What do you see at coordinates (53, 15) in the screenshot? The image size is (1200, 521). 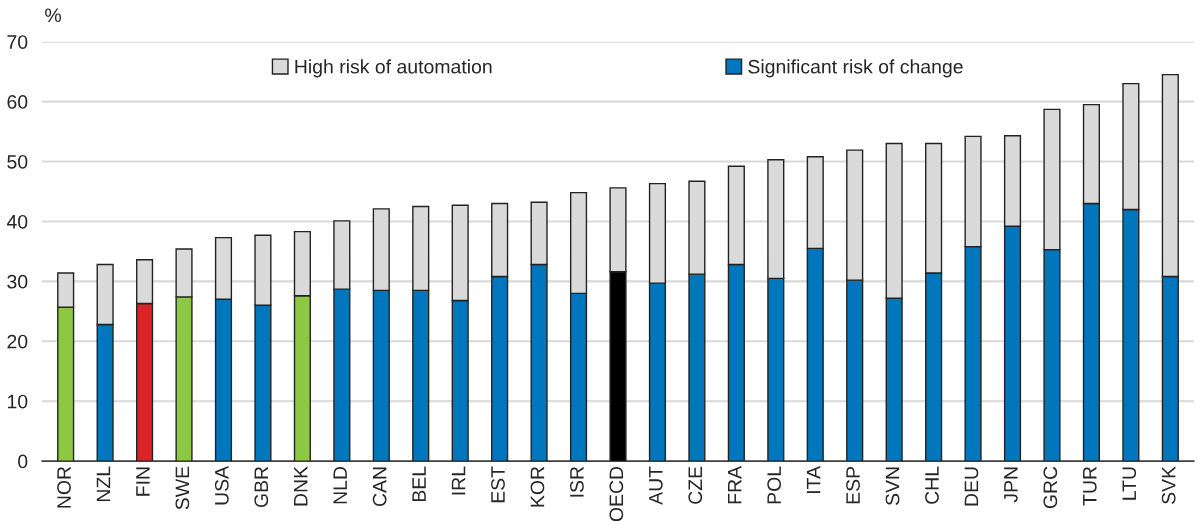 I see `y-axis-title: %` at bounding box center [53, 15].